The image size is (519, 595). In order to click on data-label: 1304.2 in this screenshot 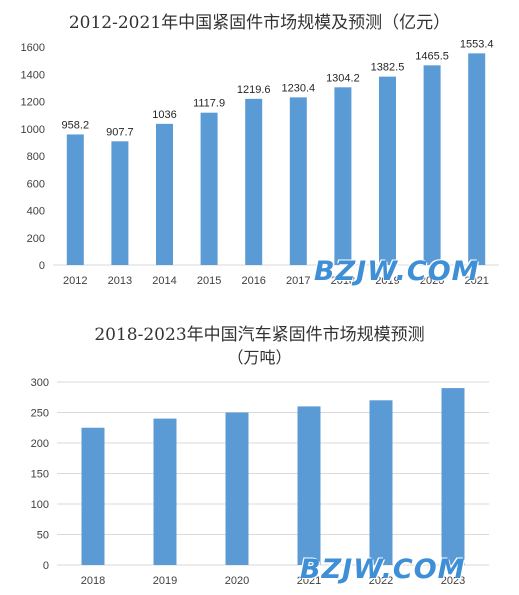, I will do `click(343, 78)`.